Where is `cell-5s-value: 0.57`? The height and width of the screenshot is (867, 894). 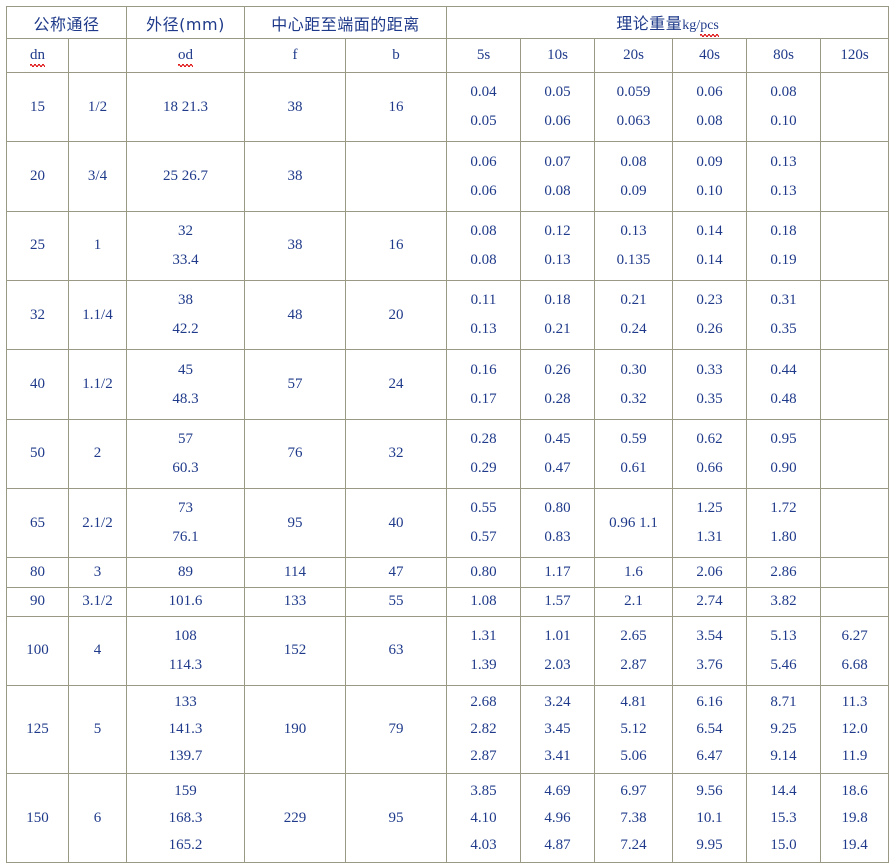 cell-5s-value: 0.57 is located at coordinates (483, 537).